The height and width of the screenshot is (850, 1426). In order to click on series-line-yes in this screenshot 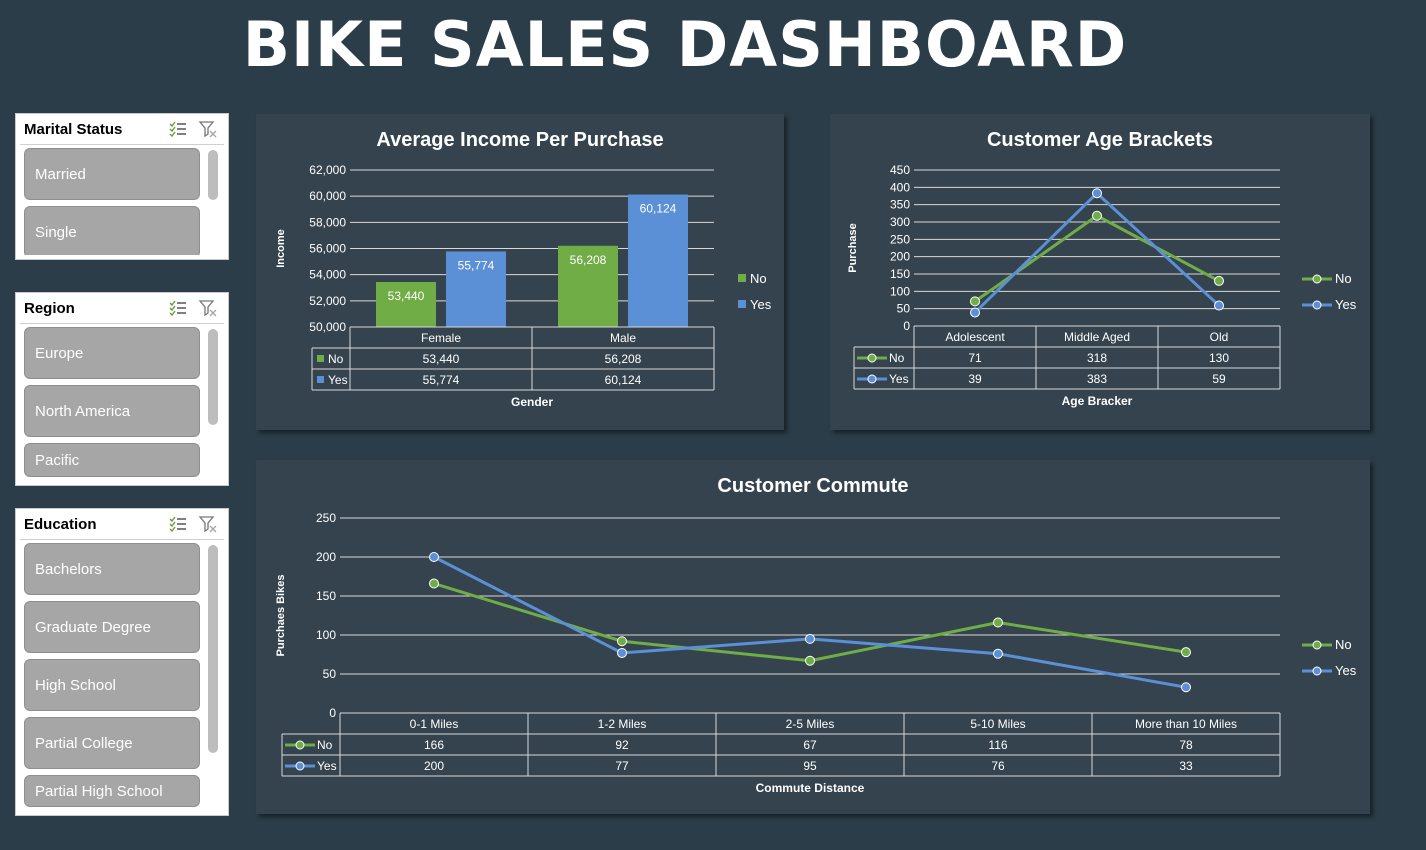, I will do `click(810, 622)`.